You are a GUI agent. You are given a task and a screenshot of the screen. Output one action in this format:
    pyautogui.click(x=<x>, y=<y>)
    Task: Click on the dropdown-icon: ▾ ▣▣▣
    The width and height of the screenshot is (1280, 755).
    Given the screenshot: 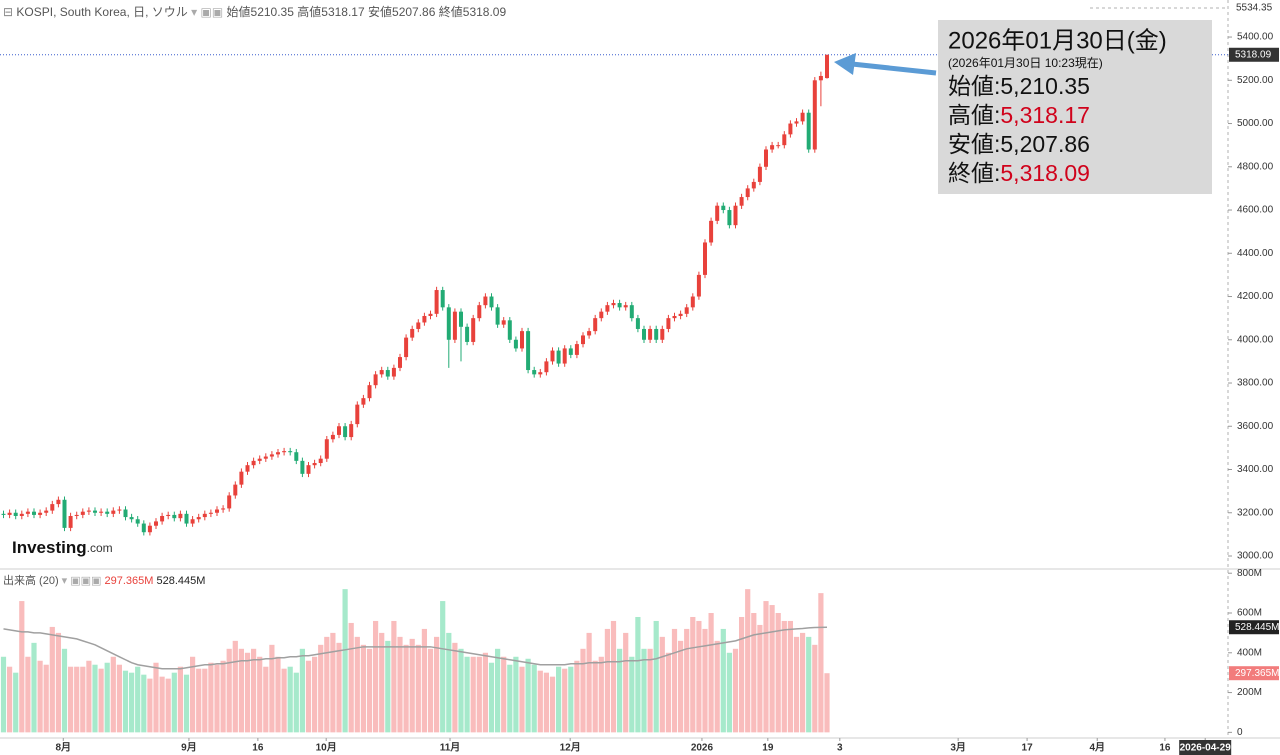 What is the action you would take?
    pyautogui.click(x=82, y=581)
    